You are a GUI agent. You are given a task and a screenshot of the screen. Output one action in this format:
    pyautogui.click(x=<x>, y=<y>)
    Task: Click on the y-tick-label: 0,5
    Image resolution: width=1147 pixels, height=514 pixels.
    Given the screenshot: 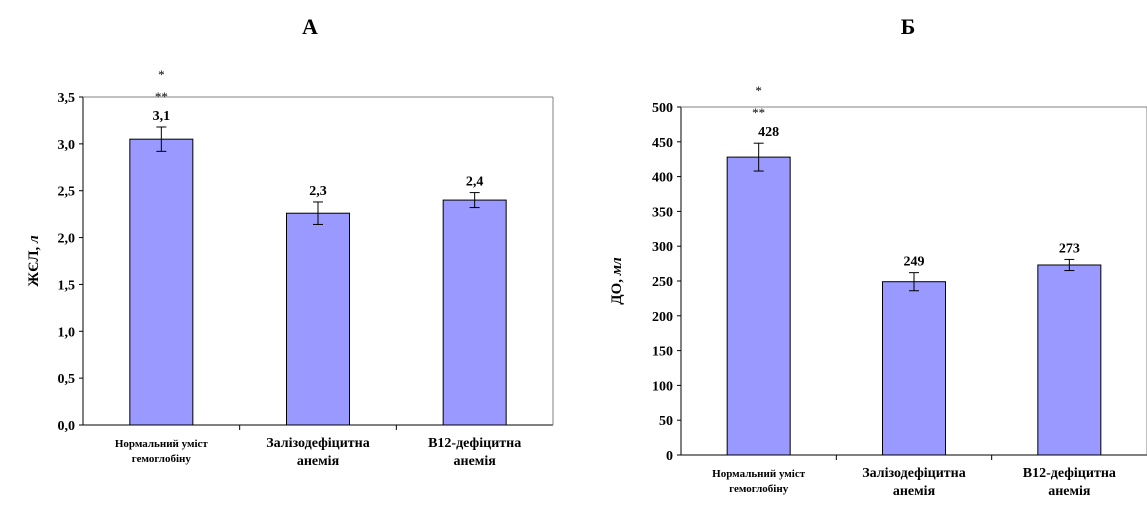 What is the action you would take?
    pyautogui.click(x=67, y=379)
    